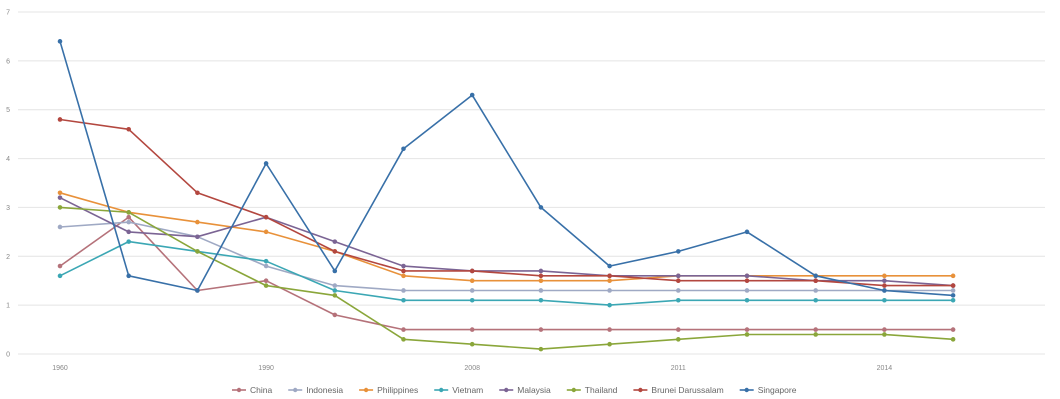 The height and width of the screenshot is (399, 1060). I want to click on legend-item: Malaysia, so click(525, 390).